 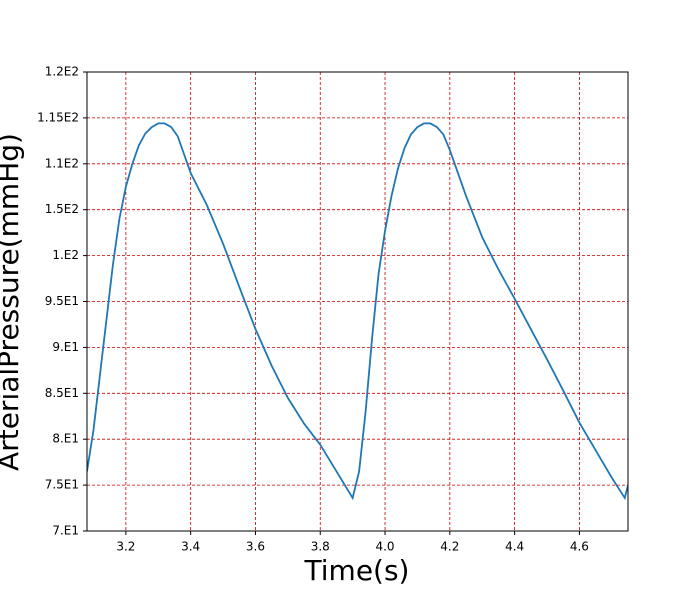 I want to click on x-tick-label: 4.0, so click(x=384, y=547).